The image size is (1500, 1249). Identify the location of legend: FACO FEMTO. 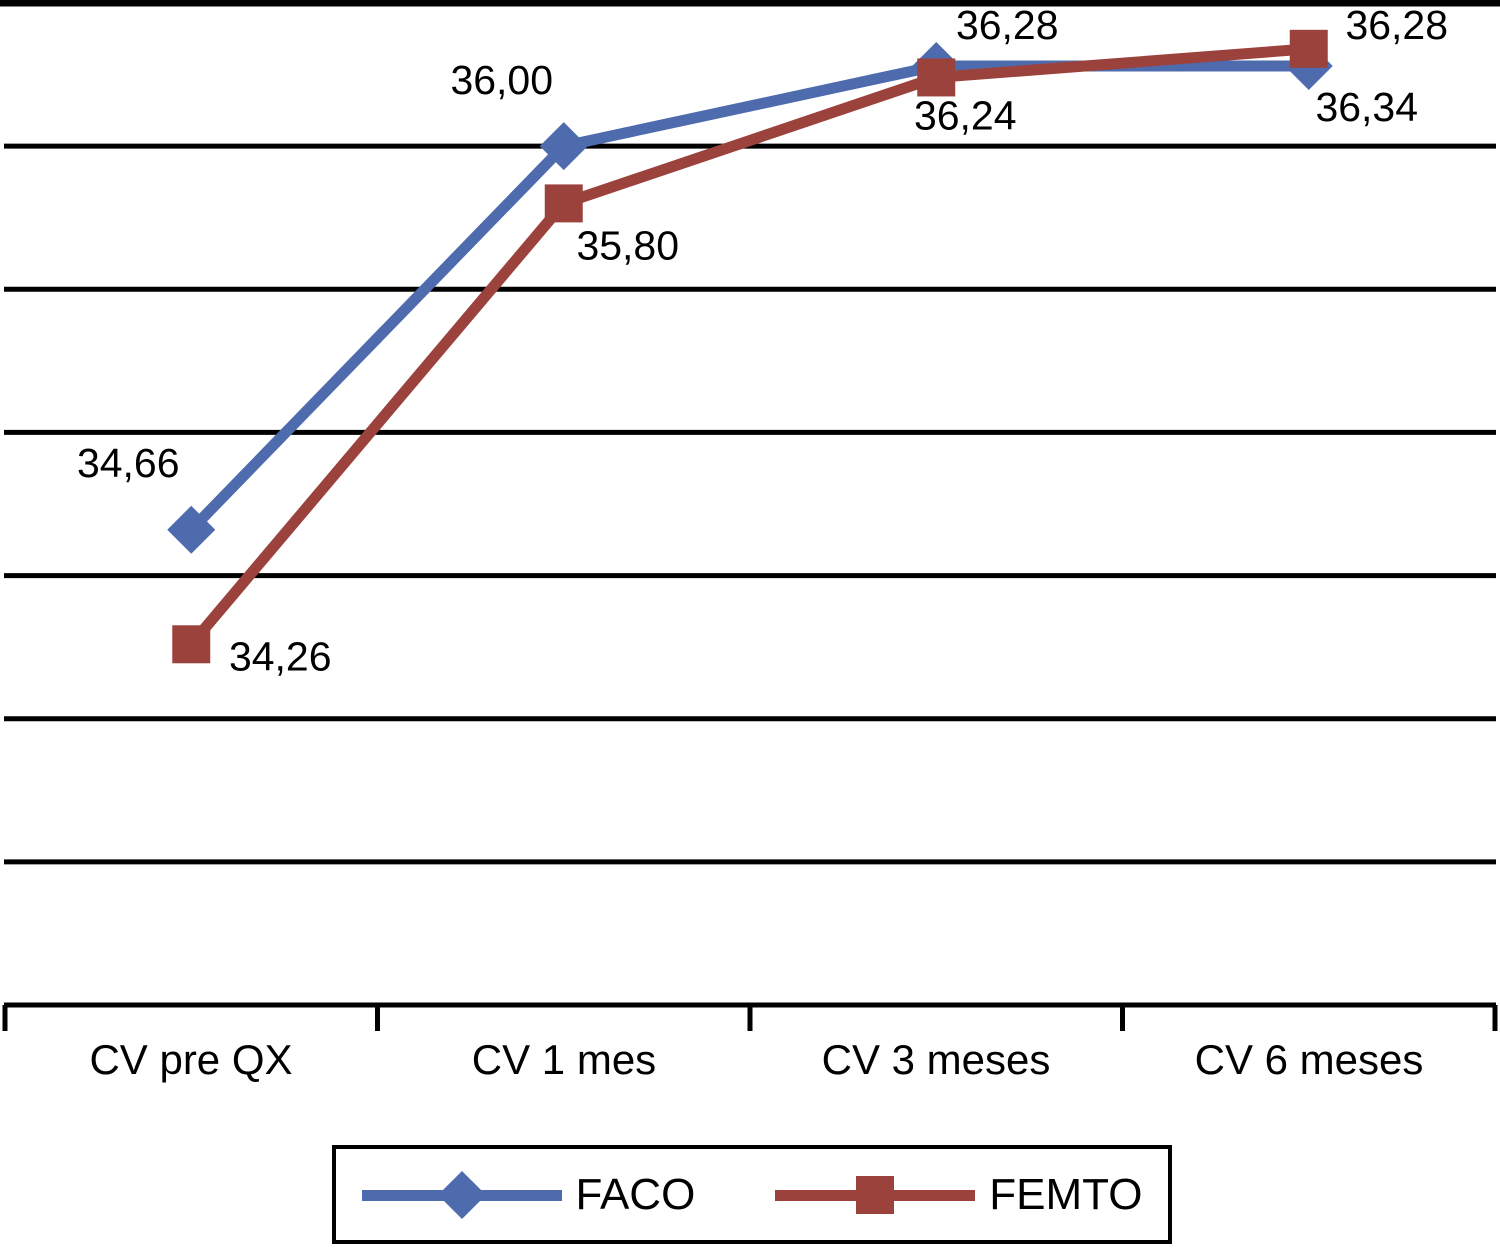
(752, 1194).